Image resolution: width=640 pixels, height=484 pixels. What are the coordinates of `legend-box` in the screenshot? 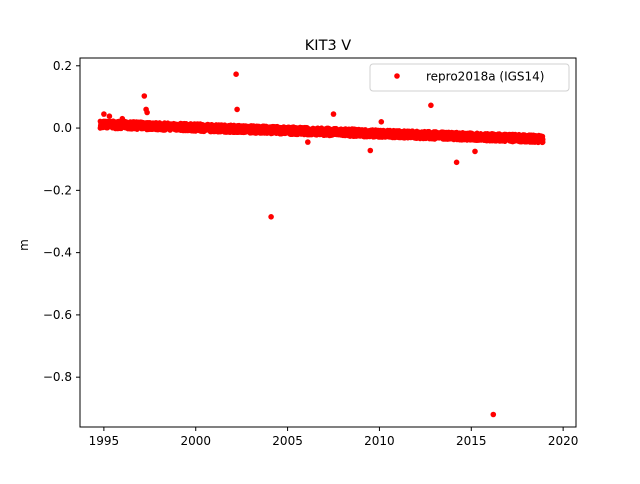 It's located at (469, 77).